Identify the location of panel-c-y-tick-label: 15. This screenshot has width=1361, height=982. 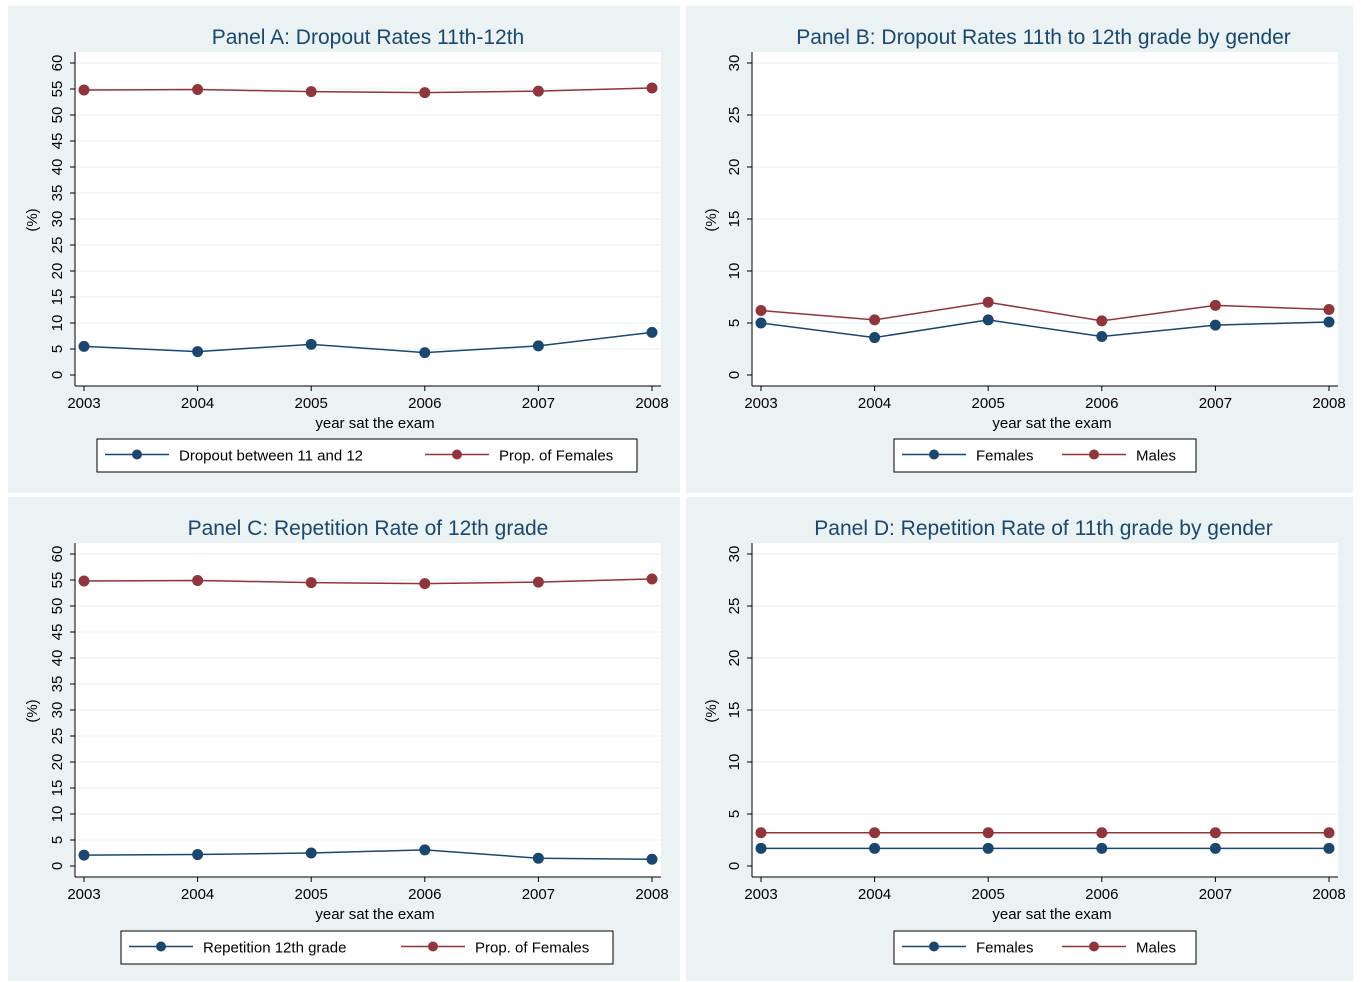
(57, 788).